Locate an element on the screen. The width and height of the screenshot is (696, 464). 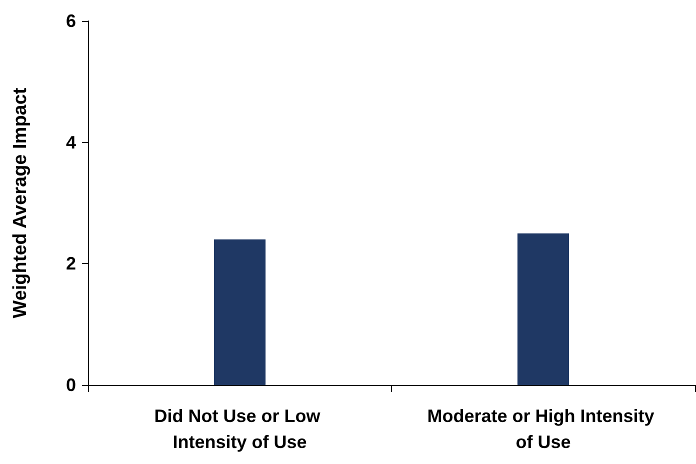
y-tick-label: 4 is located at coordinates (71, 142).